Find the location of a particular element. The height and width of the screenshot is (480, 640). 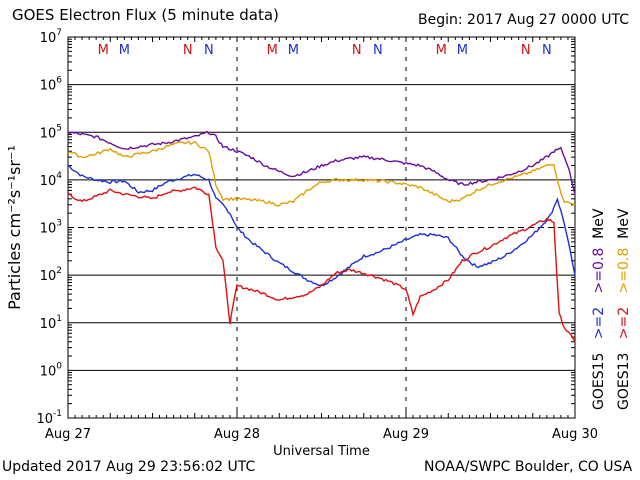

y-tick-label: 10⁷ is located at coordinates (51, 37).